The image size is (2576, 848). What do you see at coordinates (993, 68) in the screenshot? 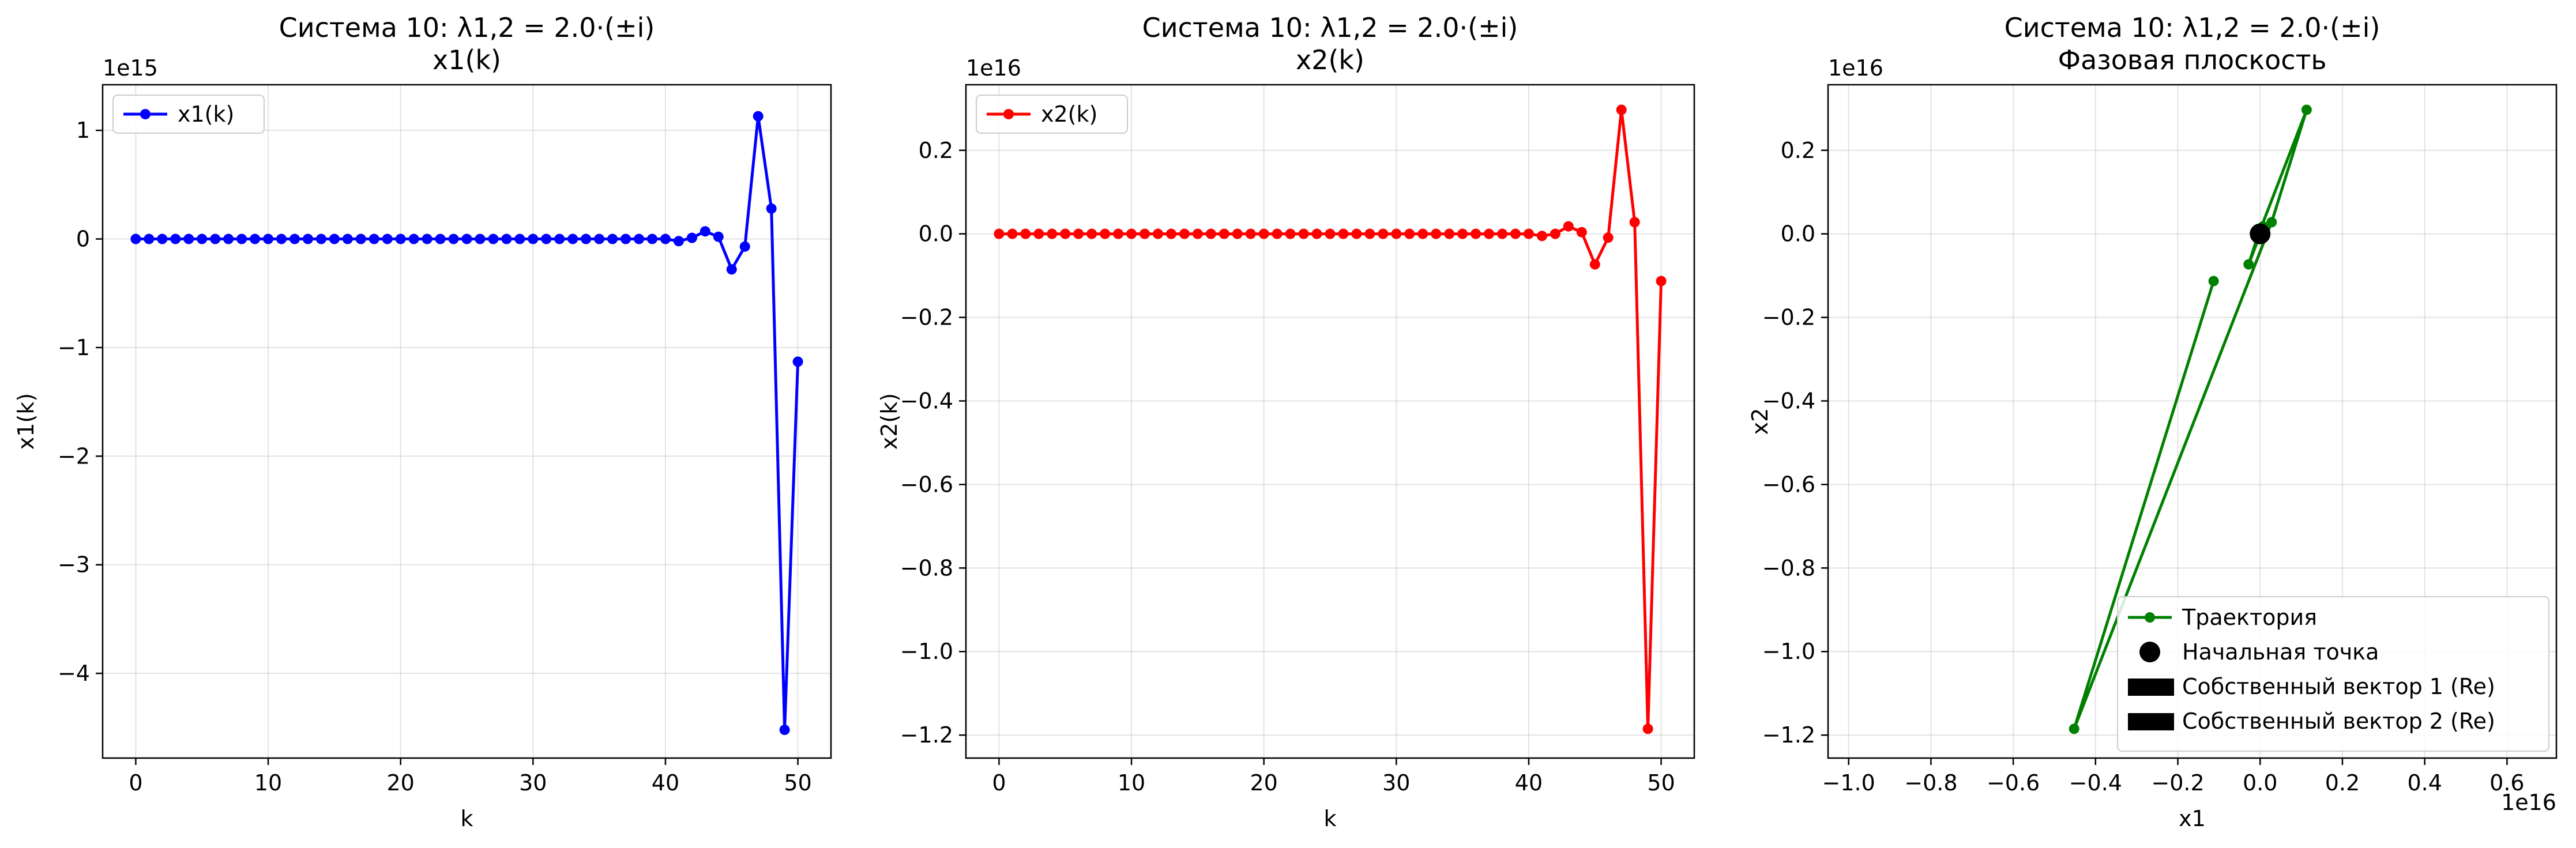
I see `y-offset-label: 1e16` at bounding box center [993, 68].